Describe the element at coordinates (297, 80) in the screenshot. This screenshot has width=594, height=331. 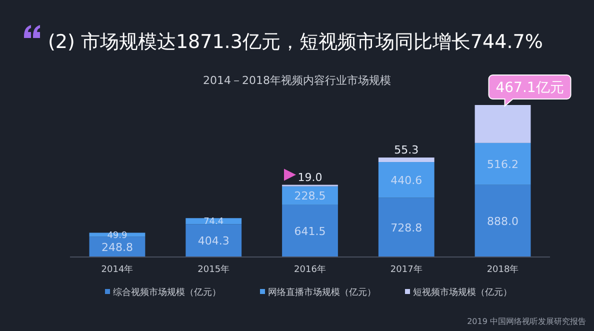
I see `chart-subtitle: 2014－2018年视频内容行业市场规模` at that location.